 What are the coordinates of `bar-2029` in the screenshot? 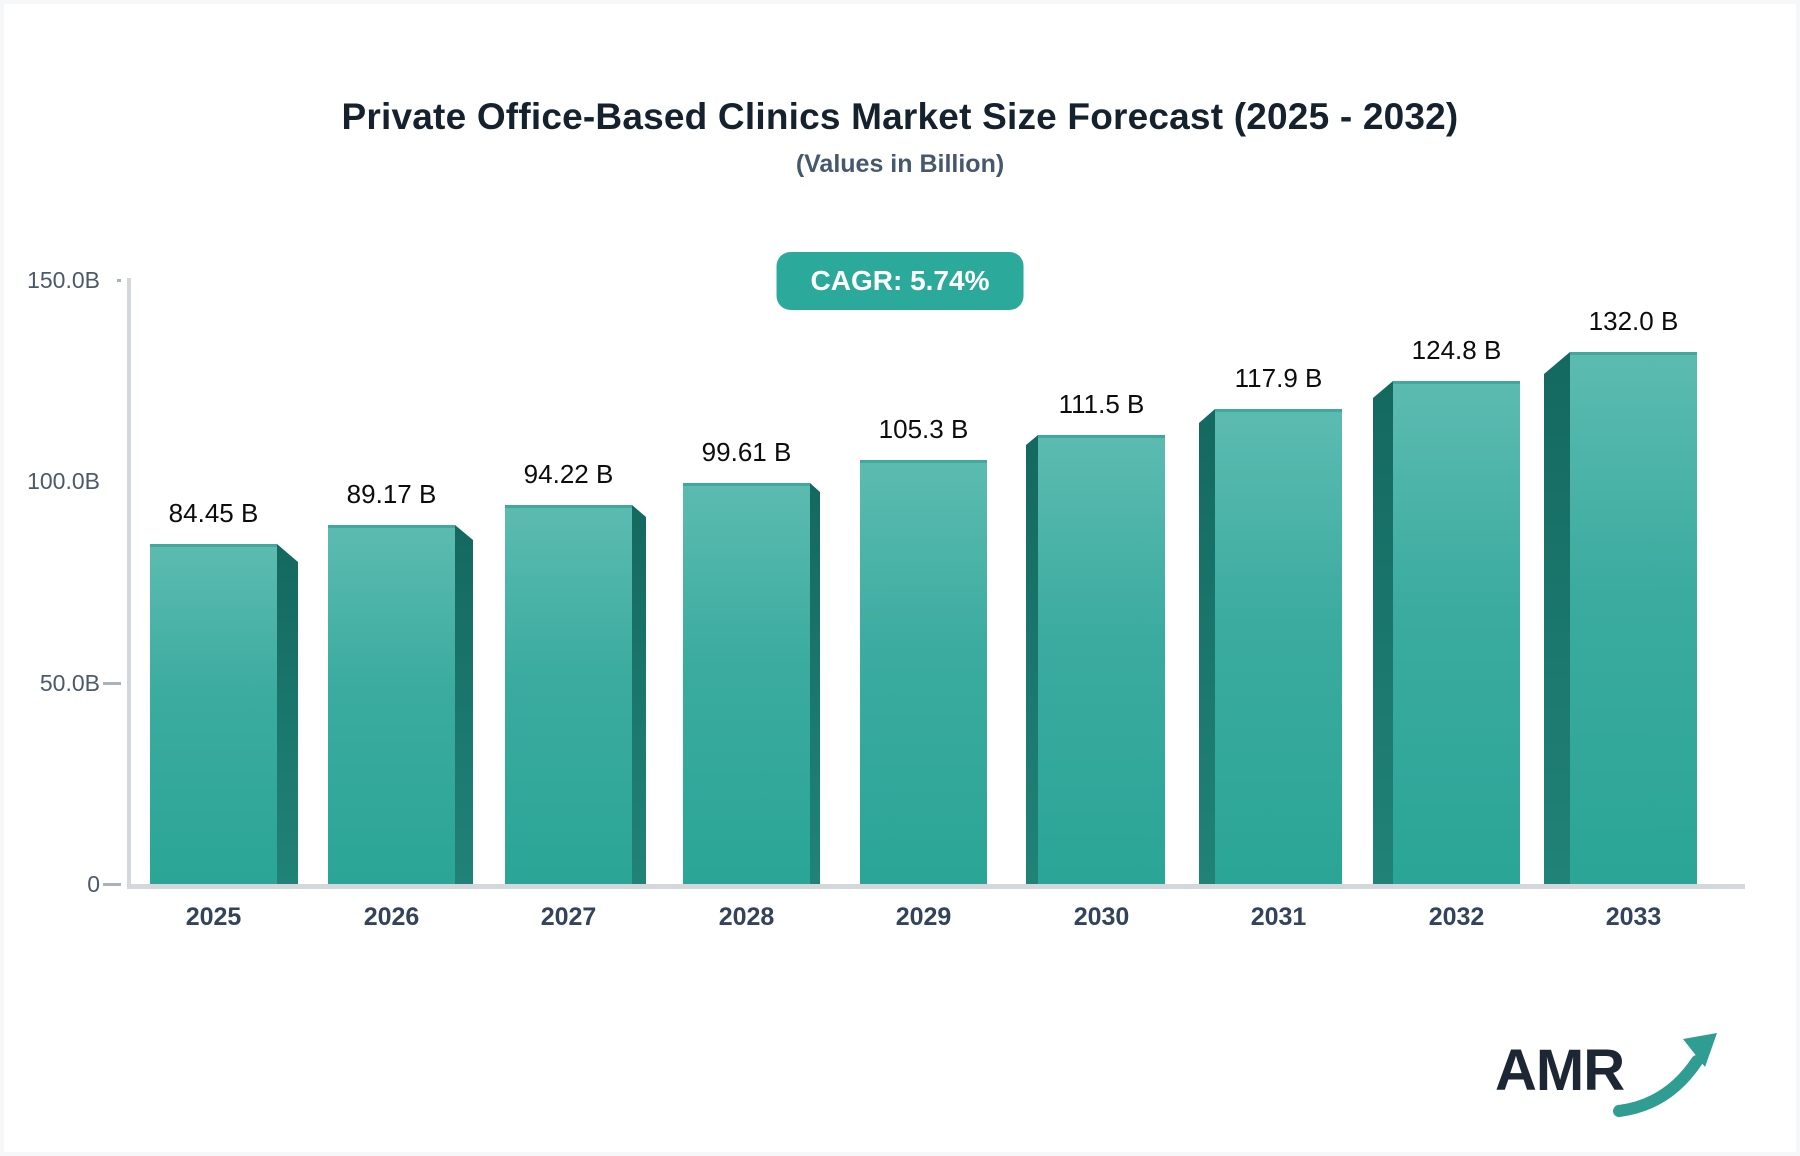 It's located at (923, 672).